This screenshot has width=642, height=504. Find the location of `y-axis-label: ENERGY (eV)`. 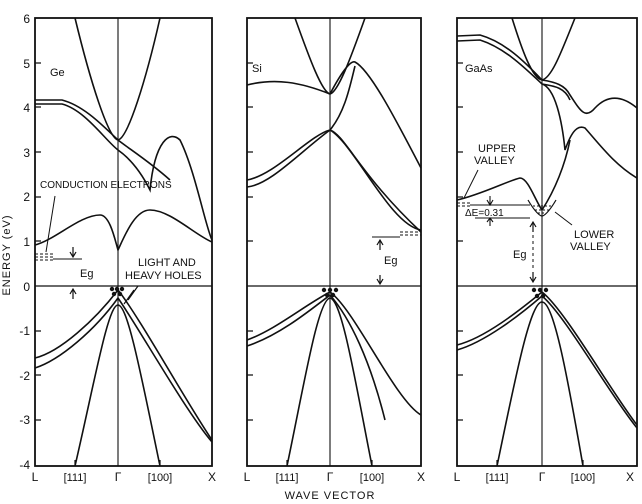

y-axis-label: ENERGY (eV) is located at coordinates (7, 254).